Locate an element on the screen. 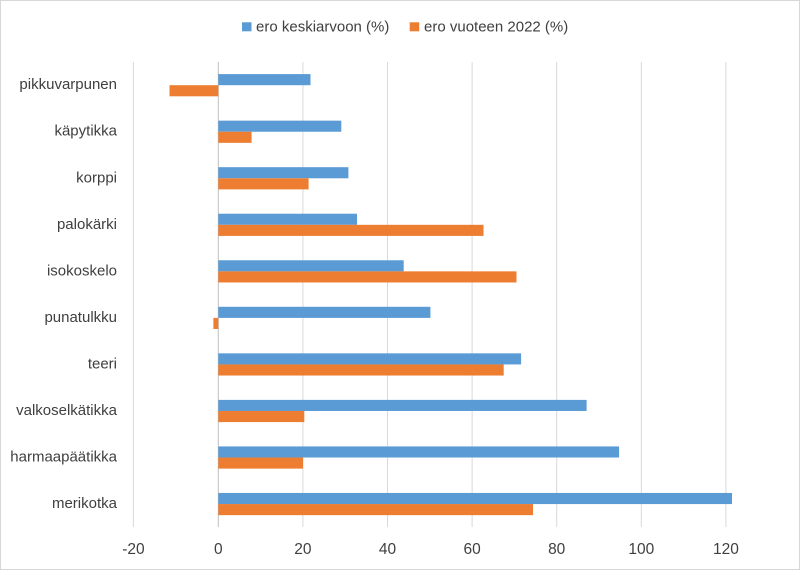 The image size is (800, 575). svg-text: käpytikka is located at coordinates (85, 131).